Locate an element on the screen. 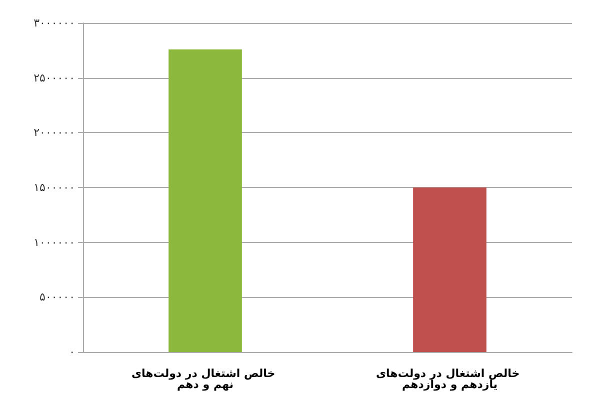  y-tick-label: ۱۰۰۰۰۰۰ is located at coordinates (54, 242).